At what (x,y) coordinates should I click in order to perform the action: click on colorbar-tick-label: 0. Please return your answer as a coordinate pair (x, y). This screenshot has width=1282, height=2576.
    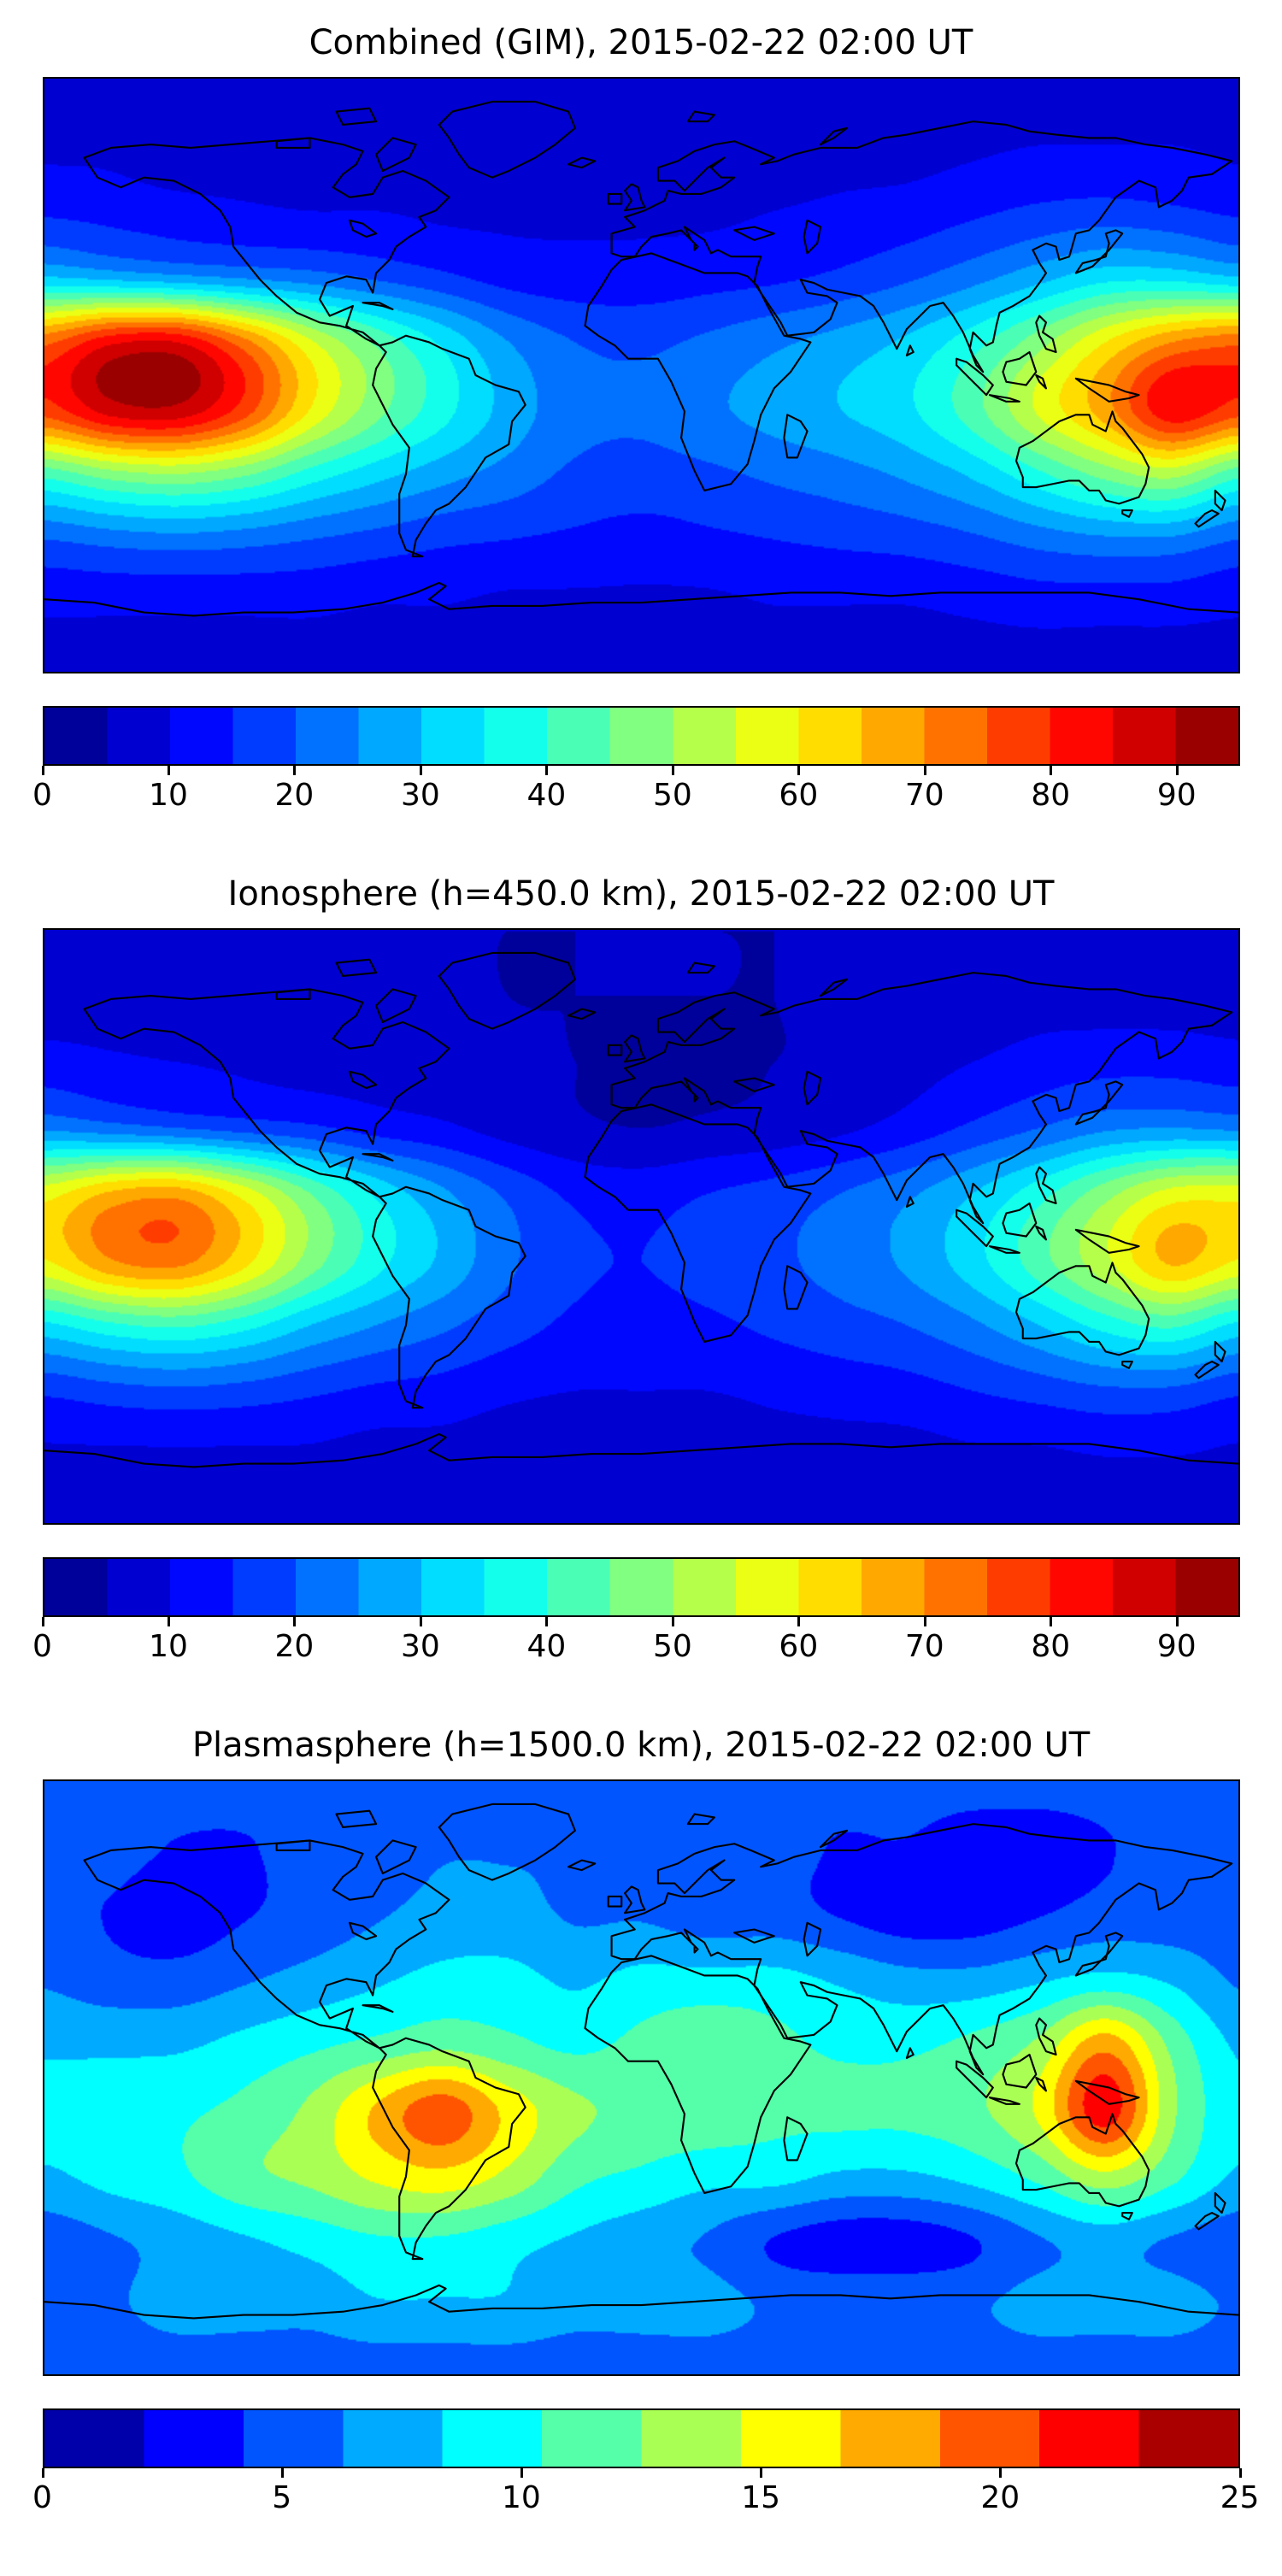
    Looking at the image, I should click on (42, 1646).